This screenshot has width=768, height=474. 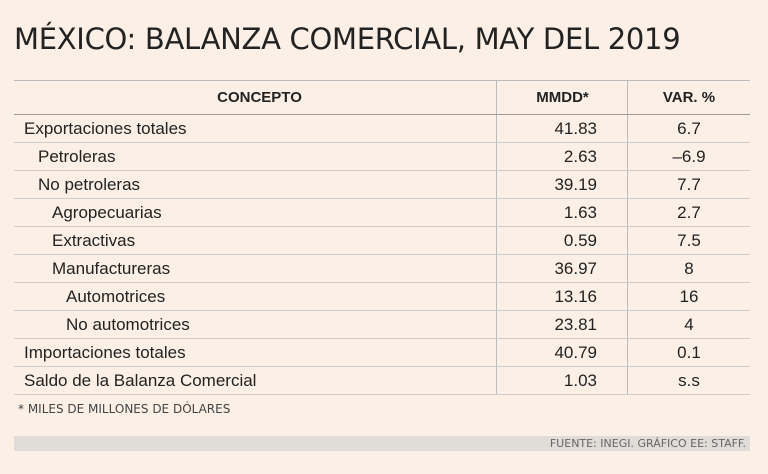 I want to click on row: Saldo de la Balanza Comercial 1.03 s.s, so click(x=382, y=380).